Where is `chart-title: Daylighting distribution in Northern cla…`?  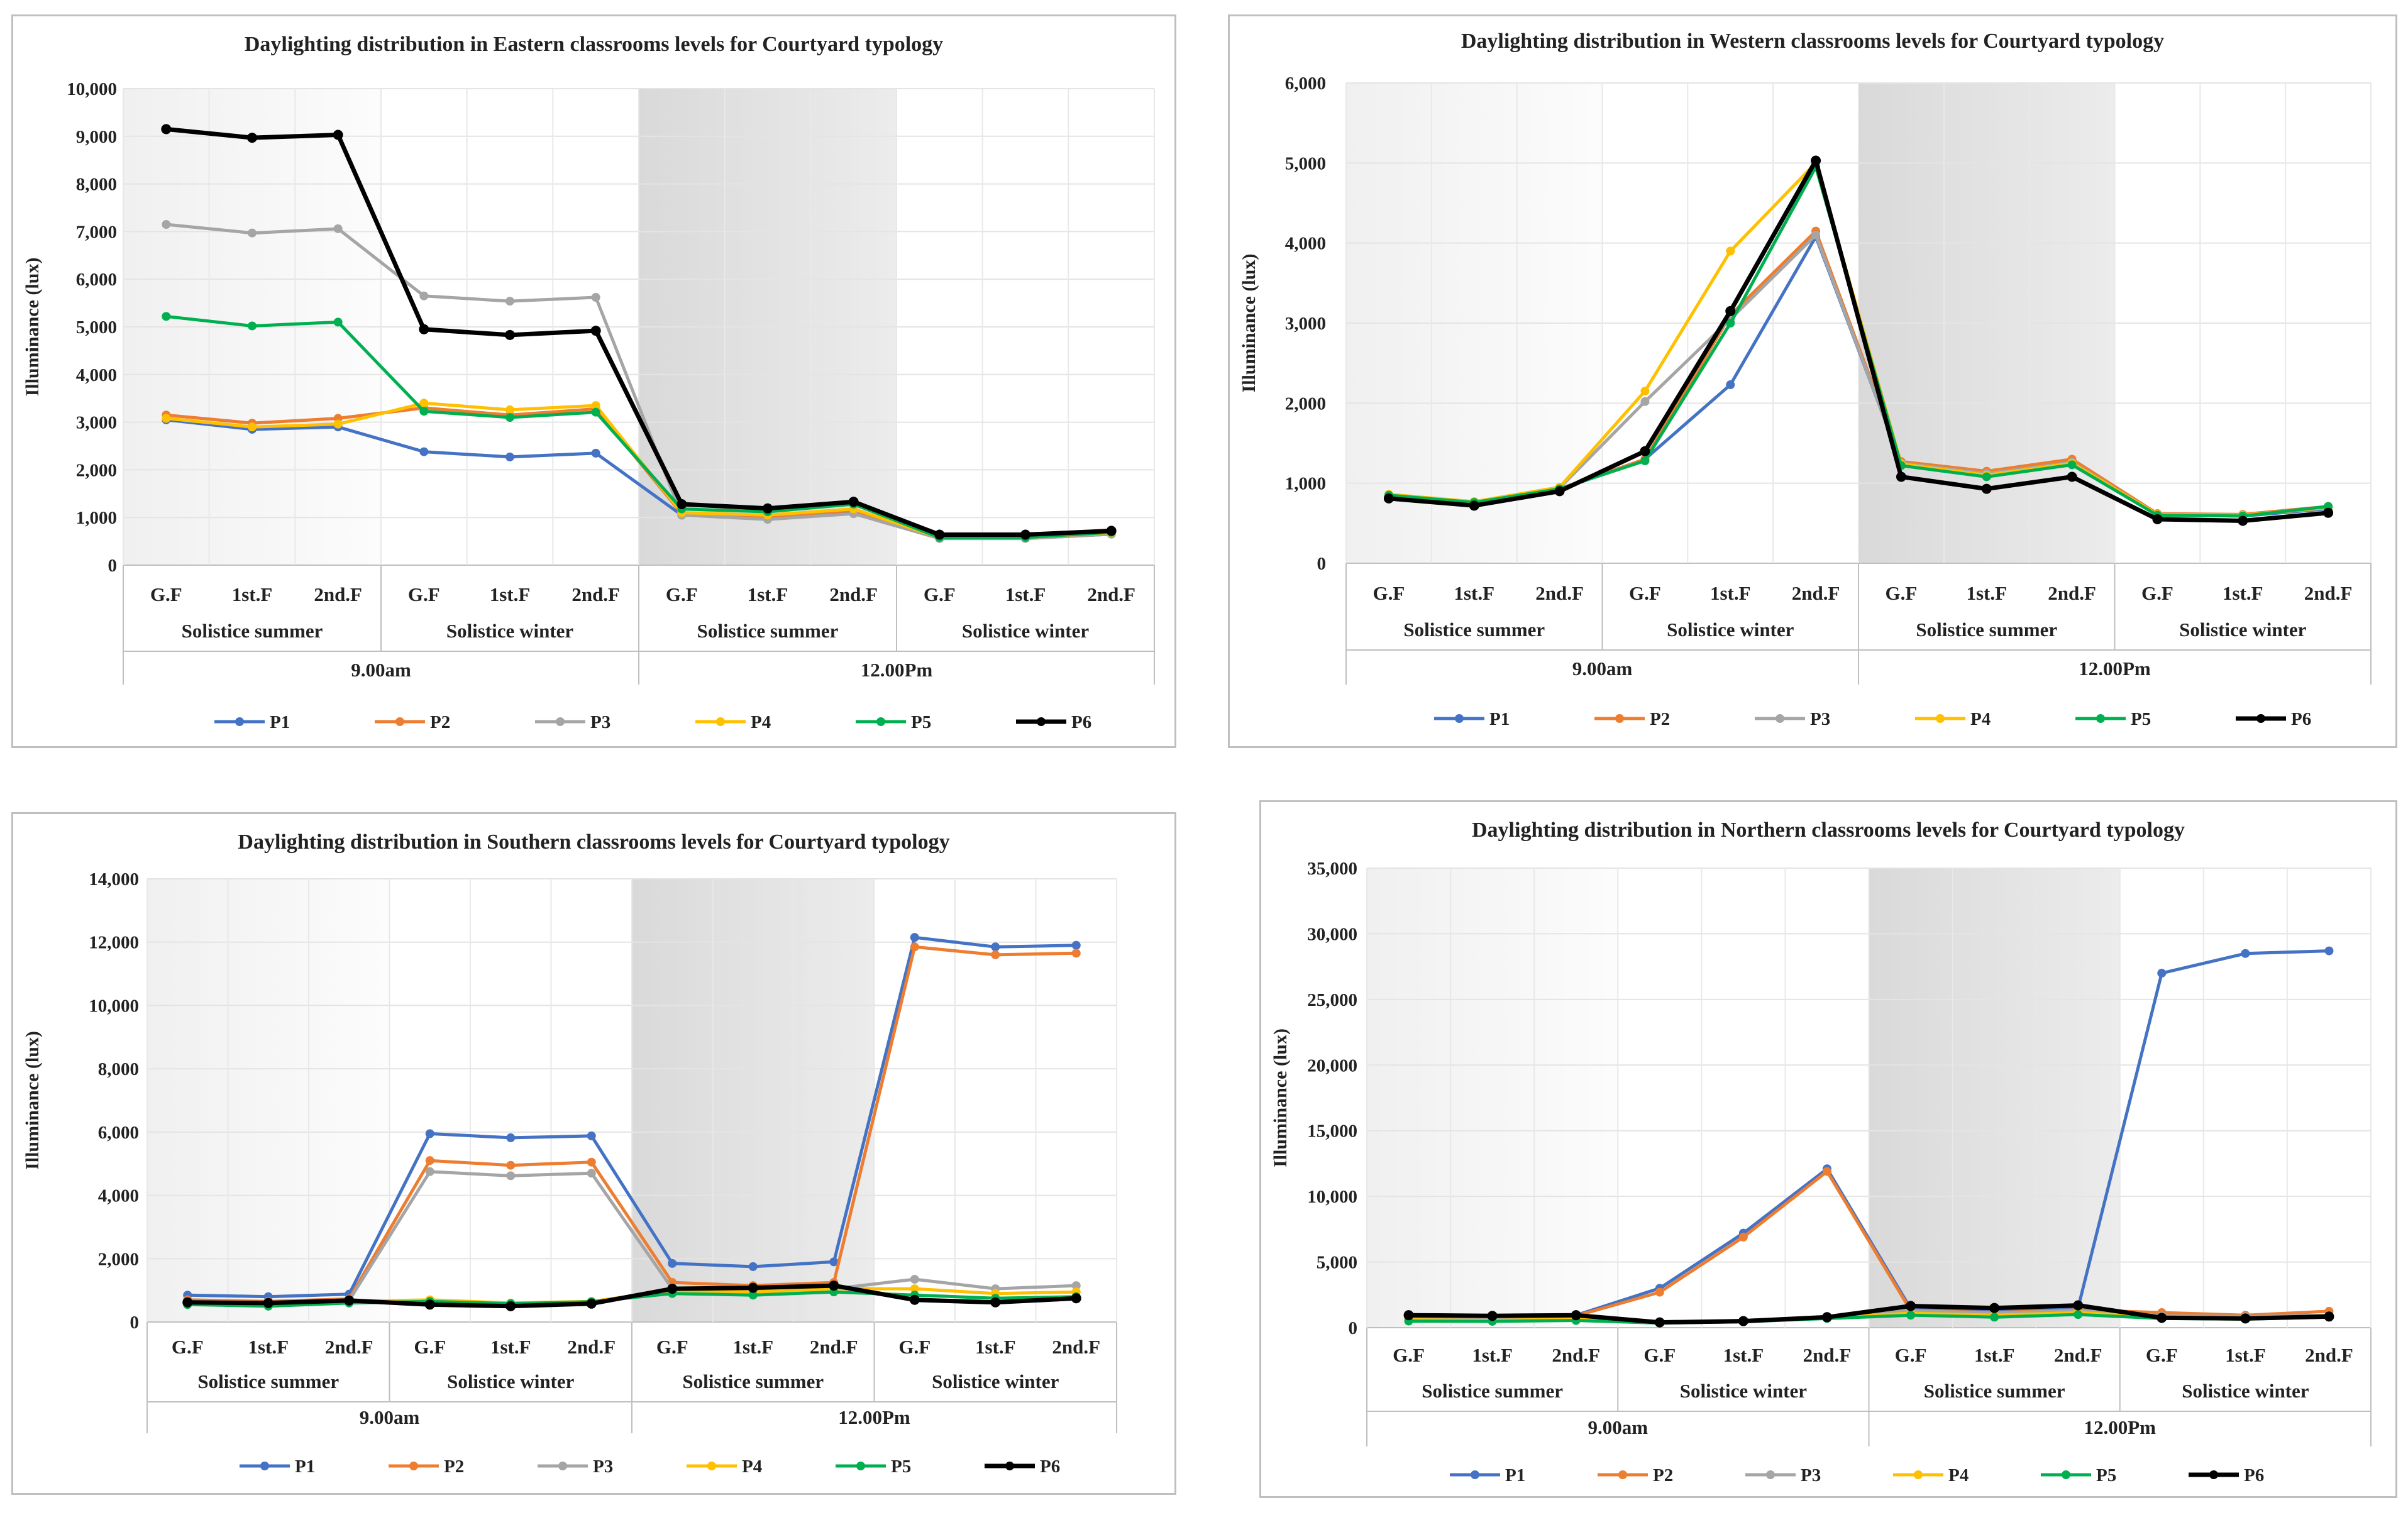 chart-title: Daylighting distribution in Northern cla… is located at coordinates (1828, 830).